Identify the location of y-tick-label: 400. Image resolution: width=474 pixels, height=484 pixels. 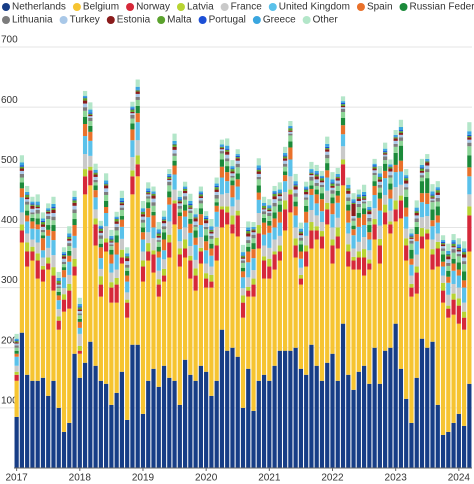
(9, 220).